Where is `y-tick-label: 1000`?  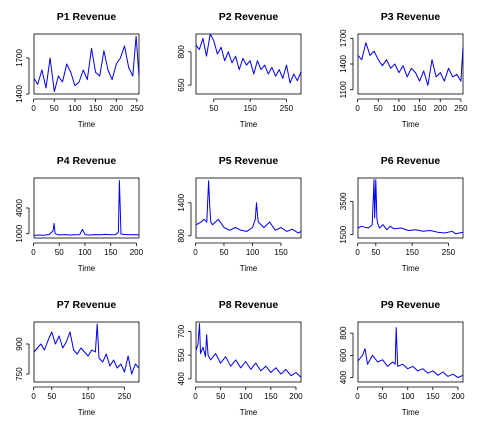
y-tick-label: 1000 is located at coordinates (19, 233).